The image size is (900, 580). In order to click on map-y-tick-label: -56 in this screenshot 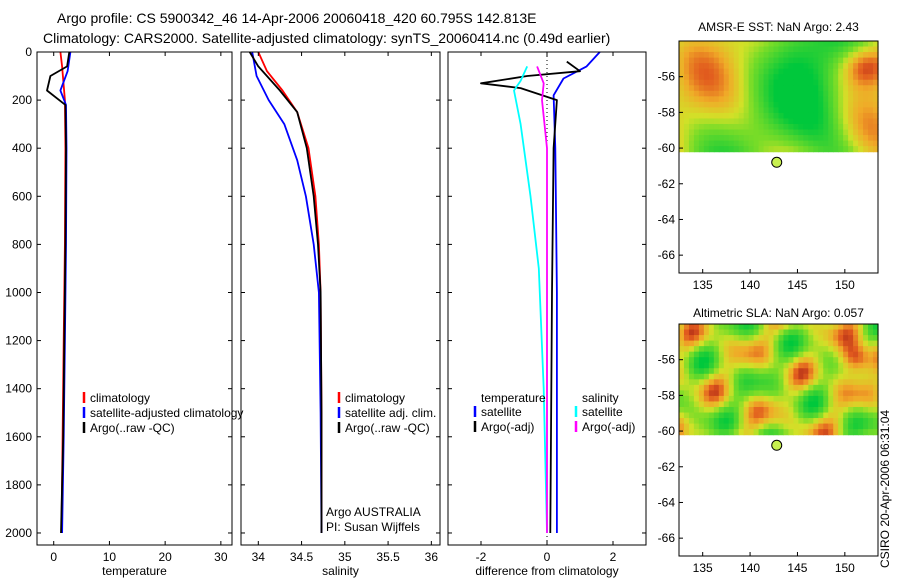, I will do `click(667, 360)`.